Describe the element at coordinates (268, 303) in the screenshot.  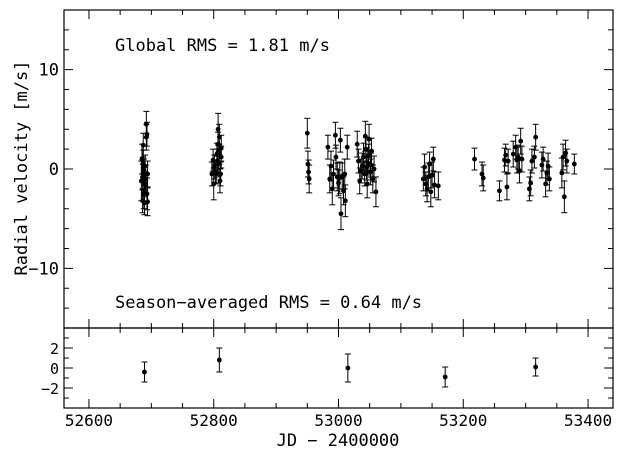
I see `season-rms-annotation: Season−averaged RMS = 0.64 m/s` at that location.